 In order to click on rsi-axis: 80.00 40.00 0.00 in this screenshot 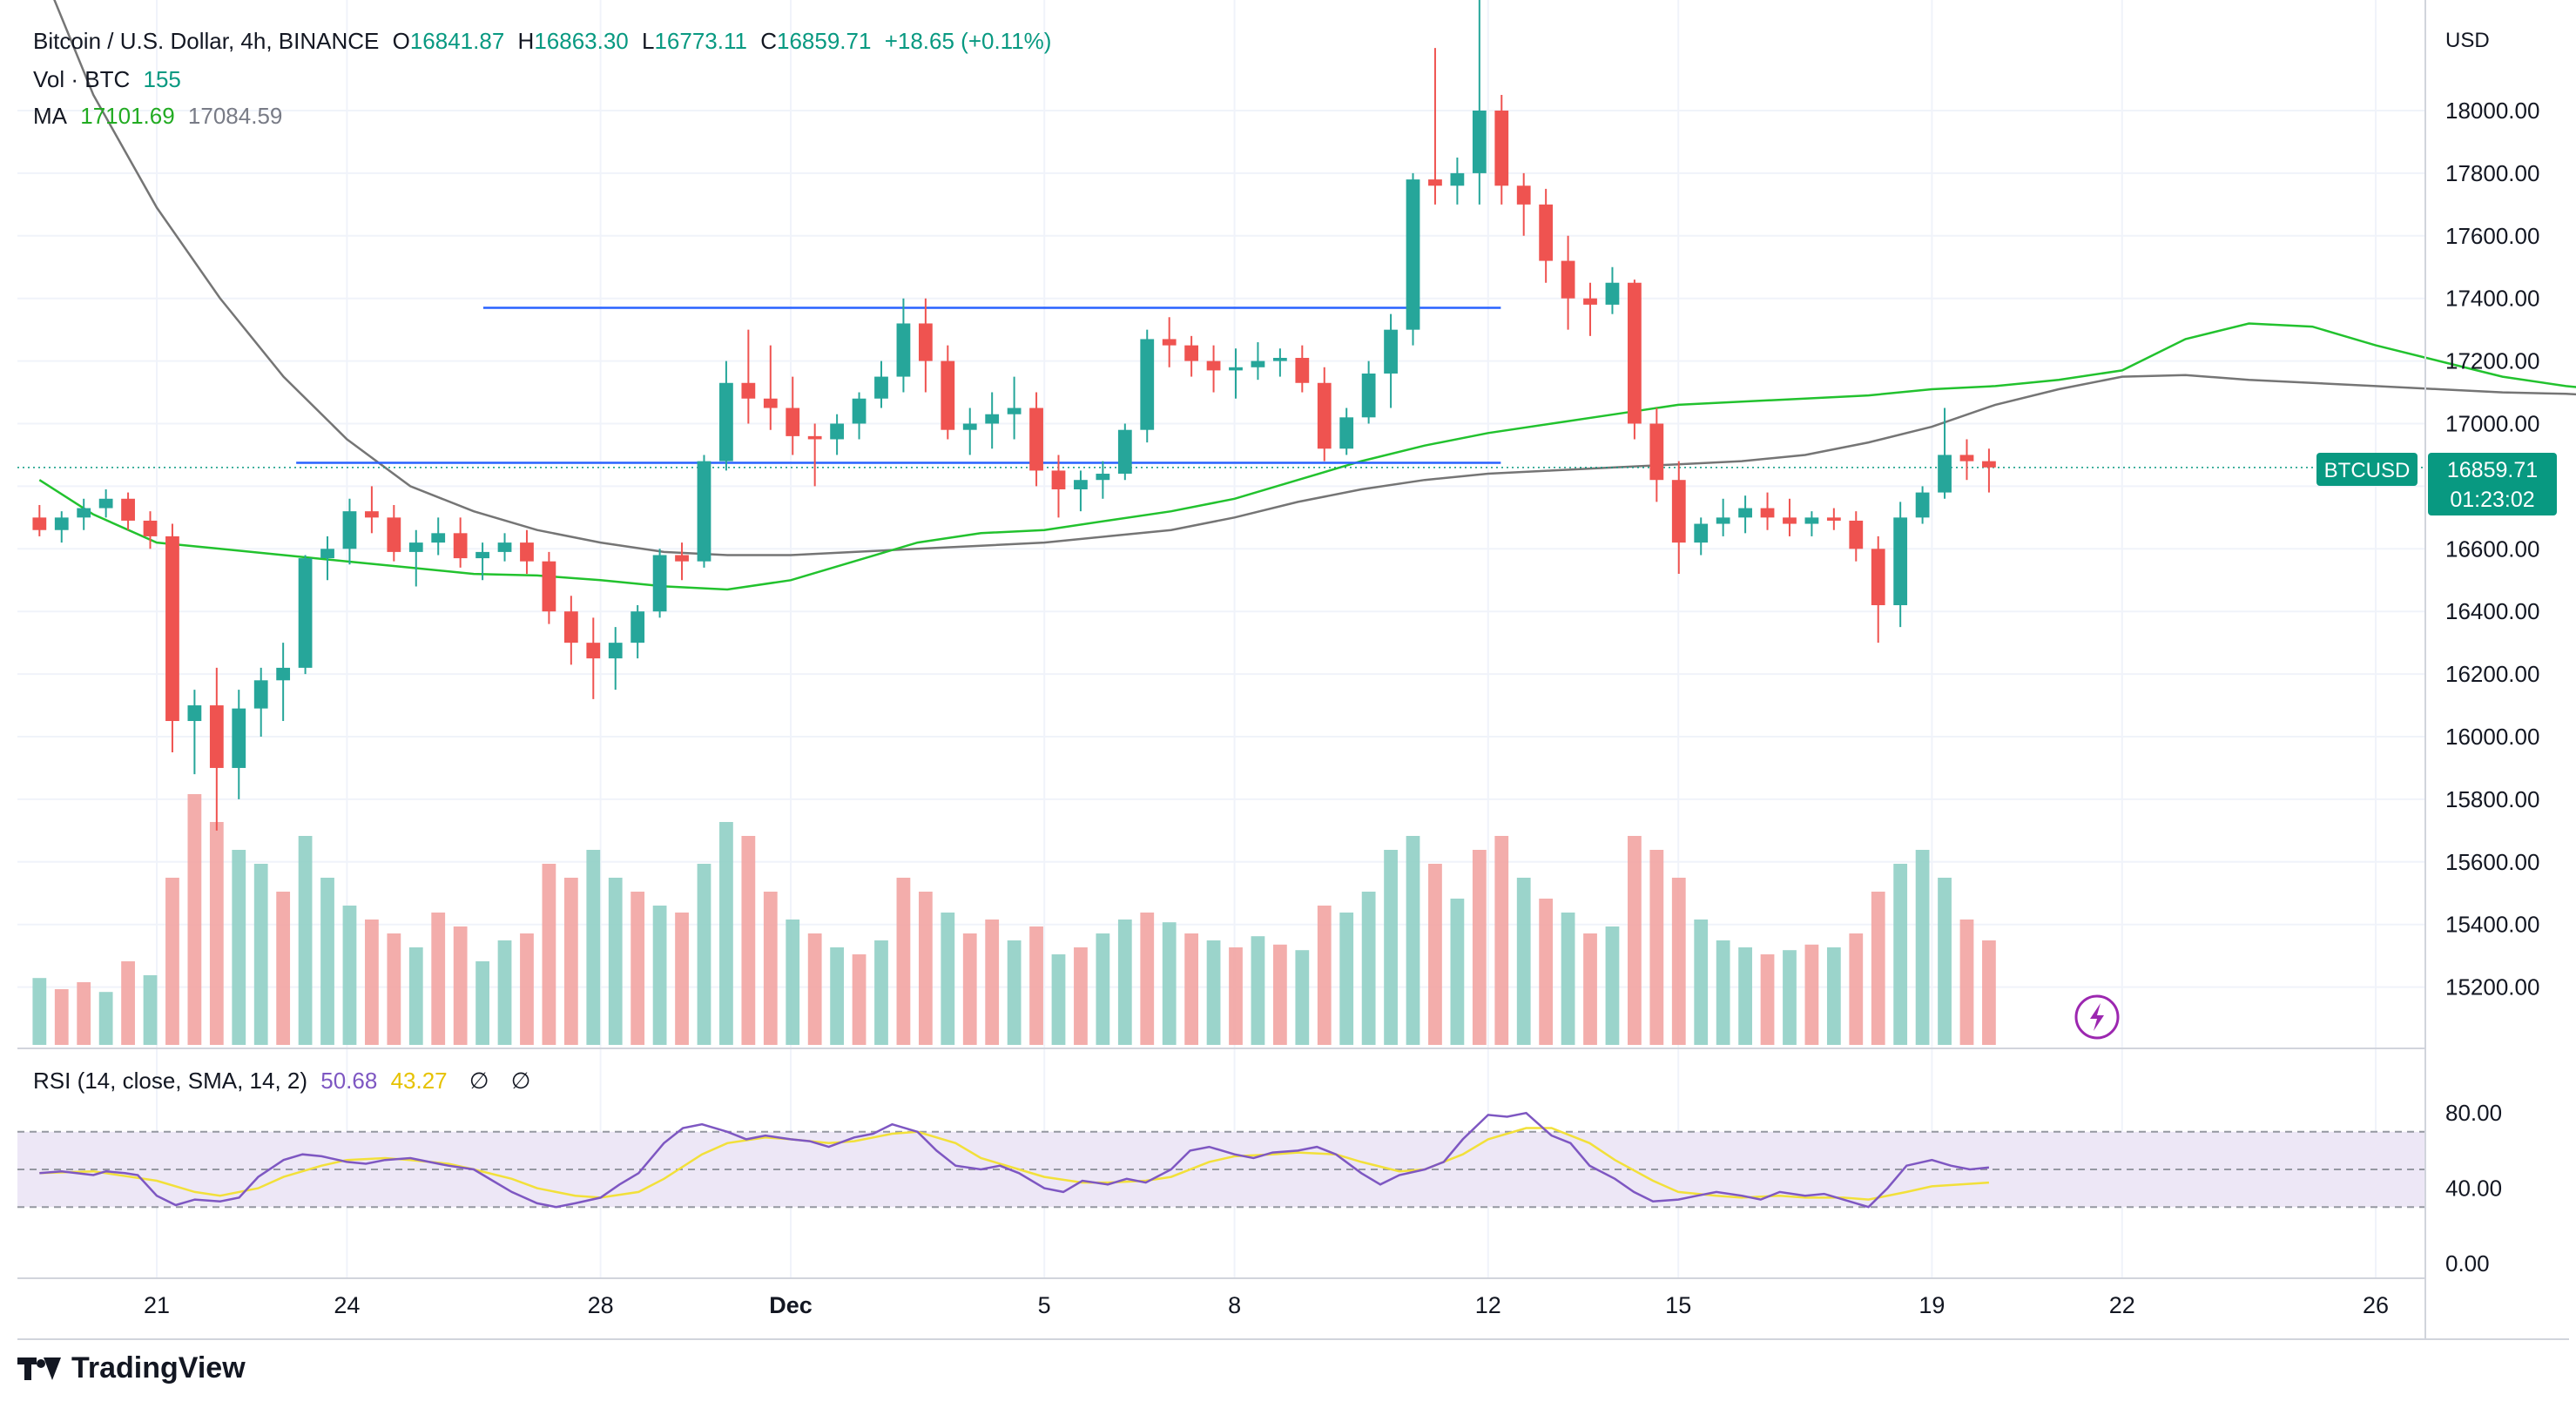, I will do `click(2473, 1188)`.